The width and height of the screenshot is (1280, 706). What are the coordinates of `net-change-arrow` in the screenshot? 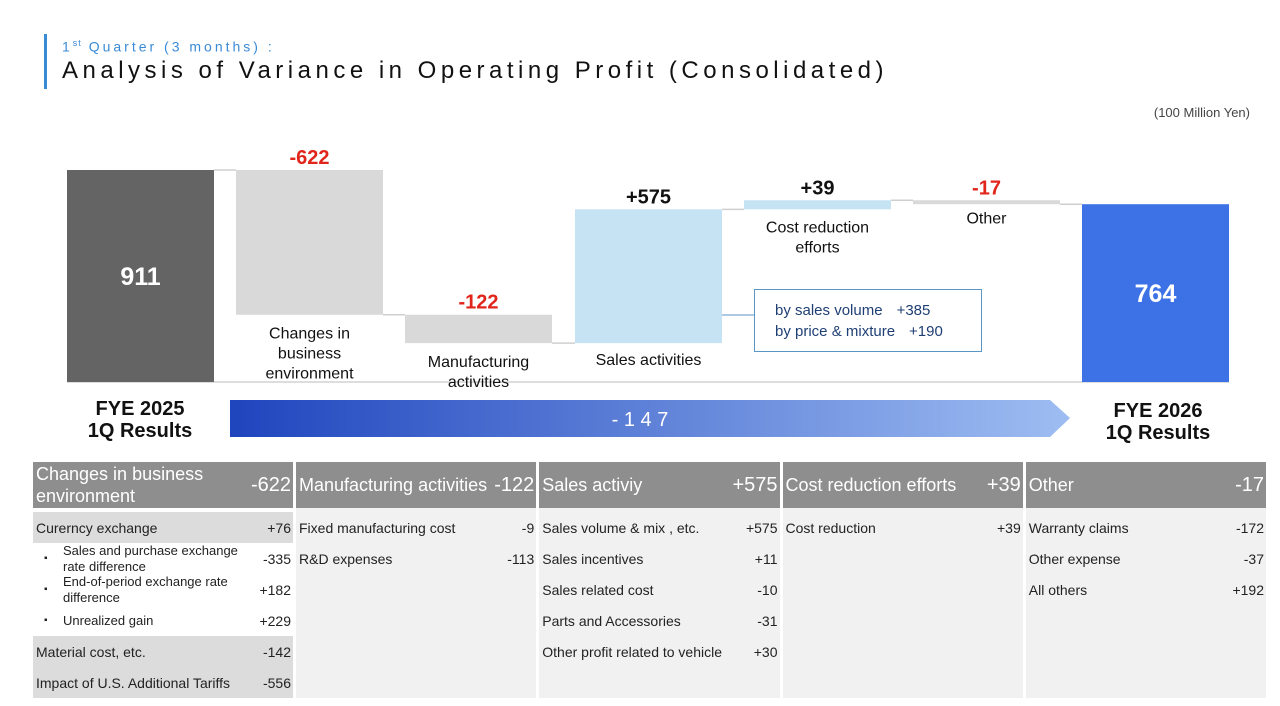 It's located at (650, 418).